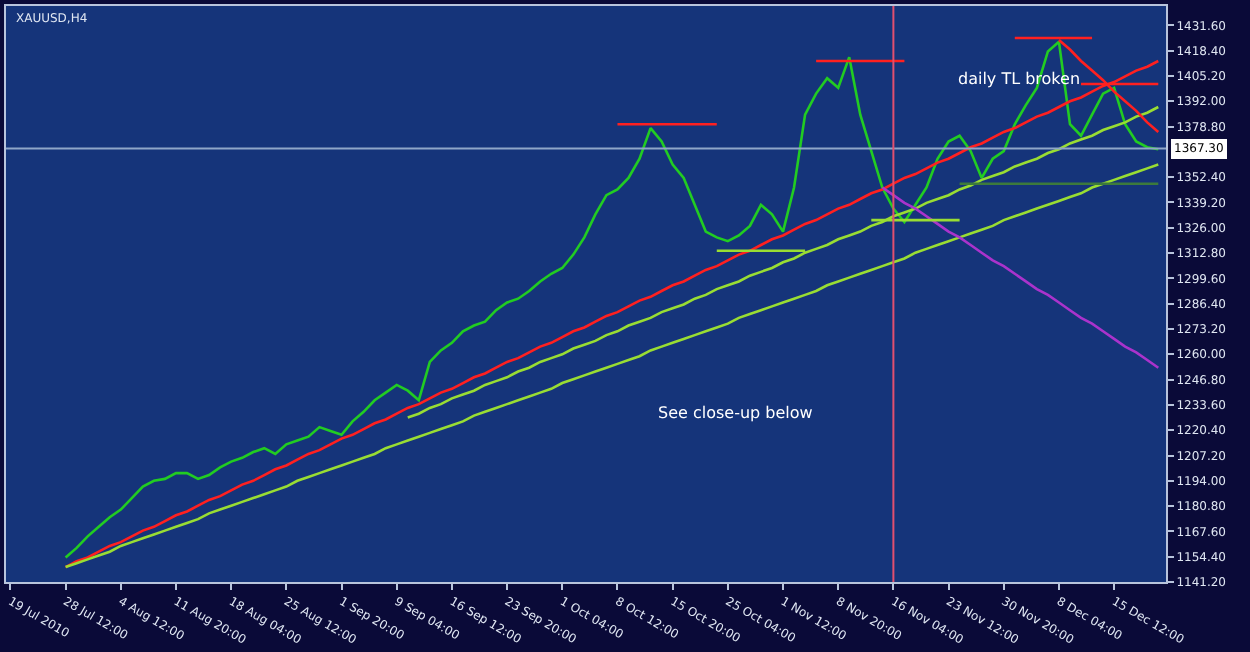  I want to click on annotation: See close-up below, so click(736, 413).